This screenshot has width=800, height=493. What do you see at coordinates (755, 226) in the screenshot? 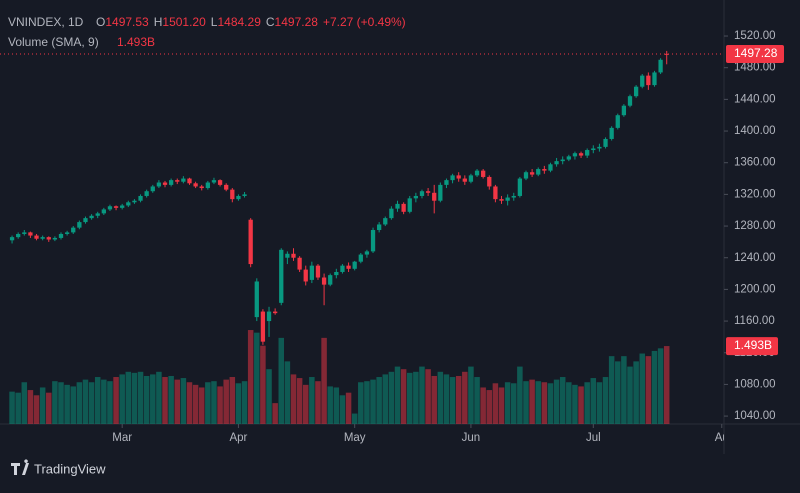
I see `y-tick-label: 1280.00` at bounding box center [755, 226].